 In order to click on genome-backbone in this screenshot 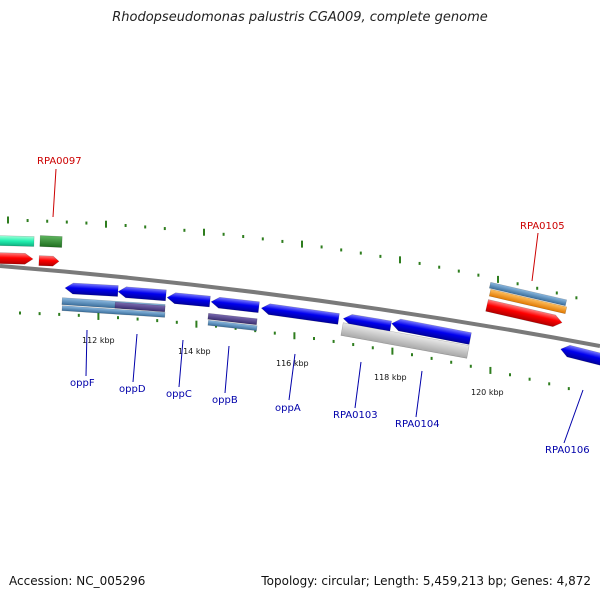, I will do `click(300, 306)`.